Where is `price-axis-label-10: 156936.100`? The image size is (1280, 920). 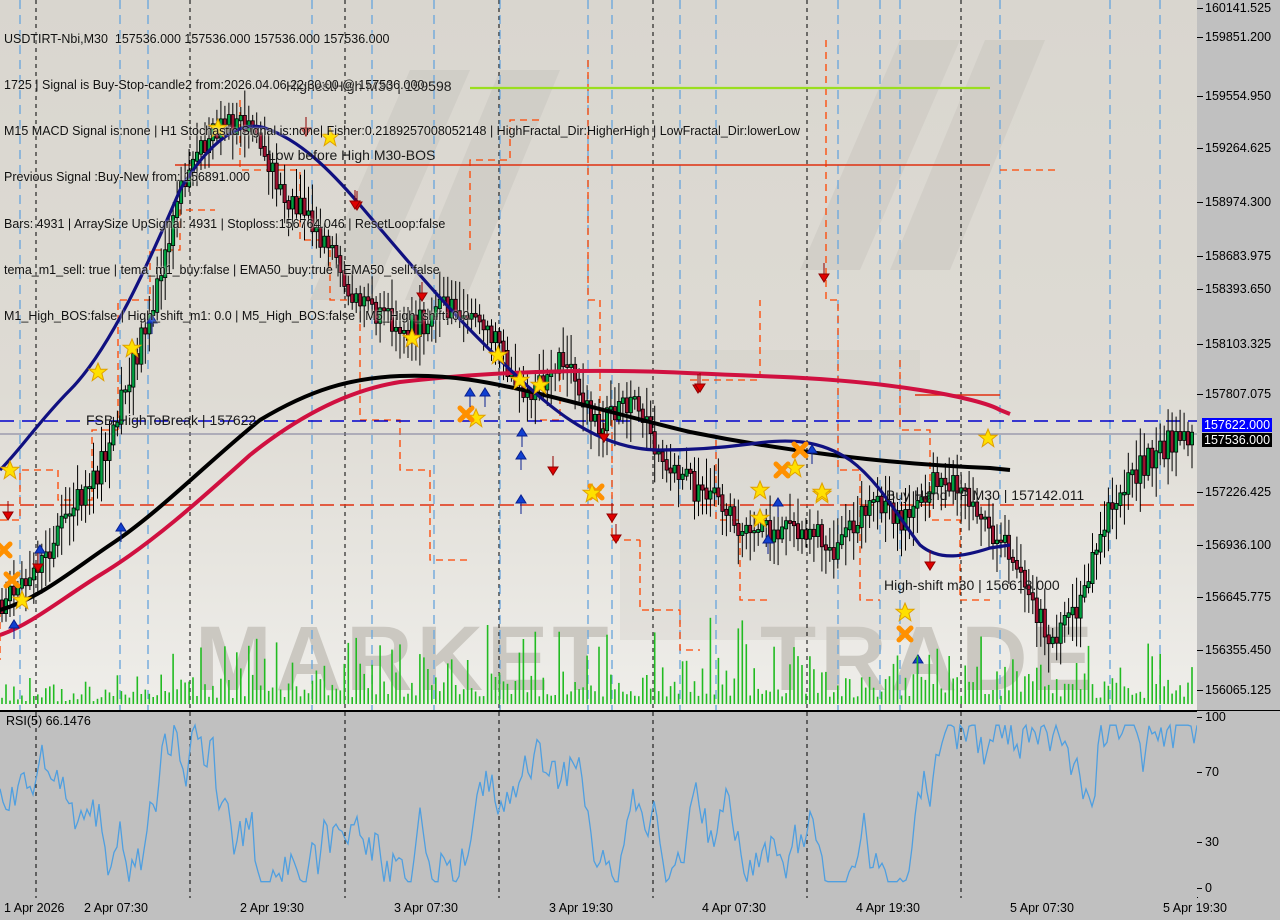
price-axis-label-10: 156936.100 is located at coordinates (1238, 545).